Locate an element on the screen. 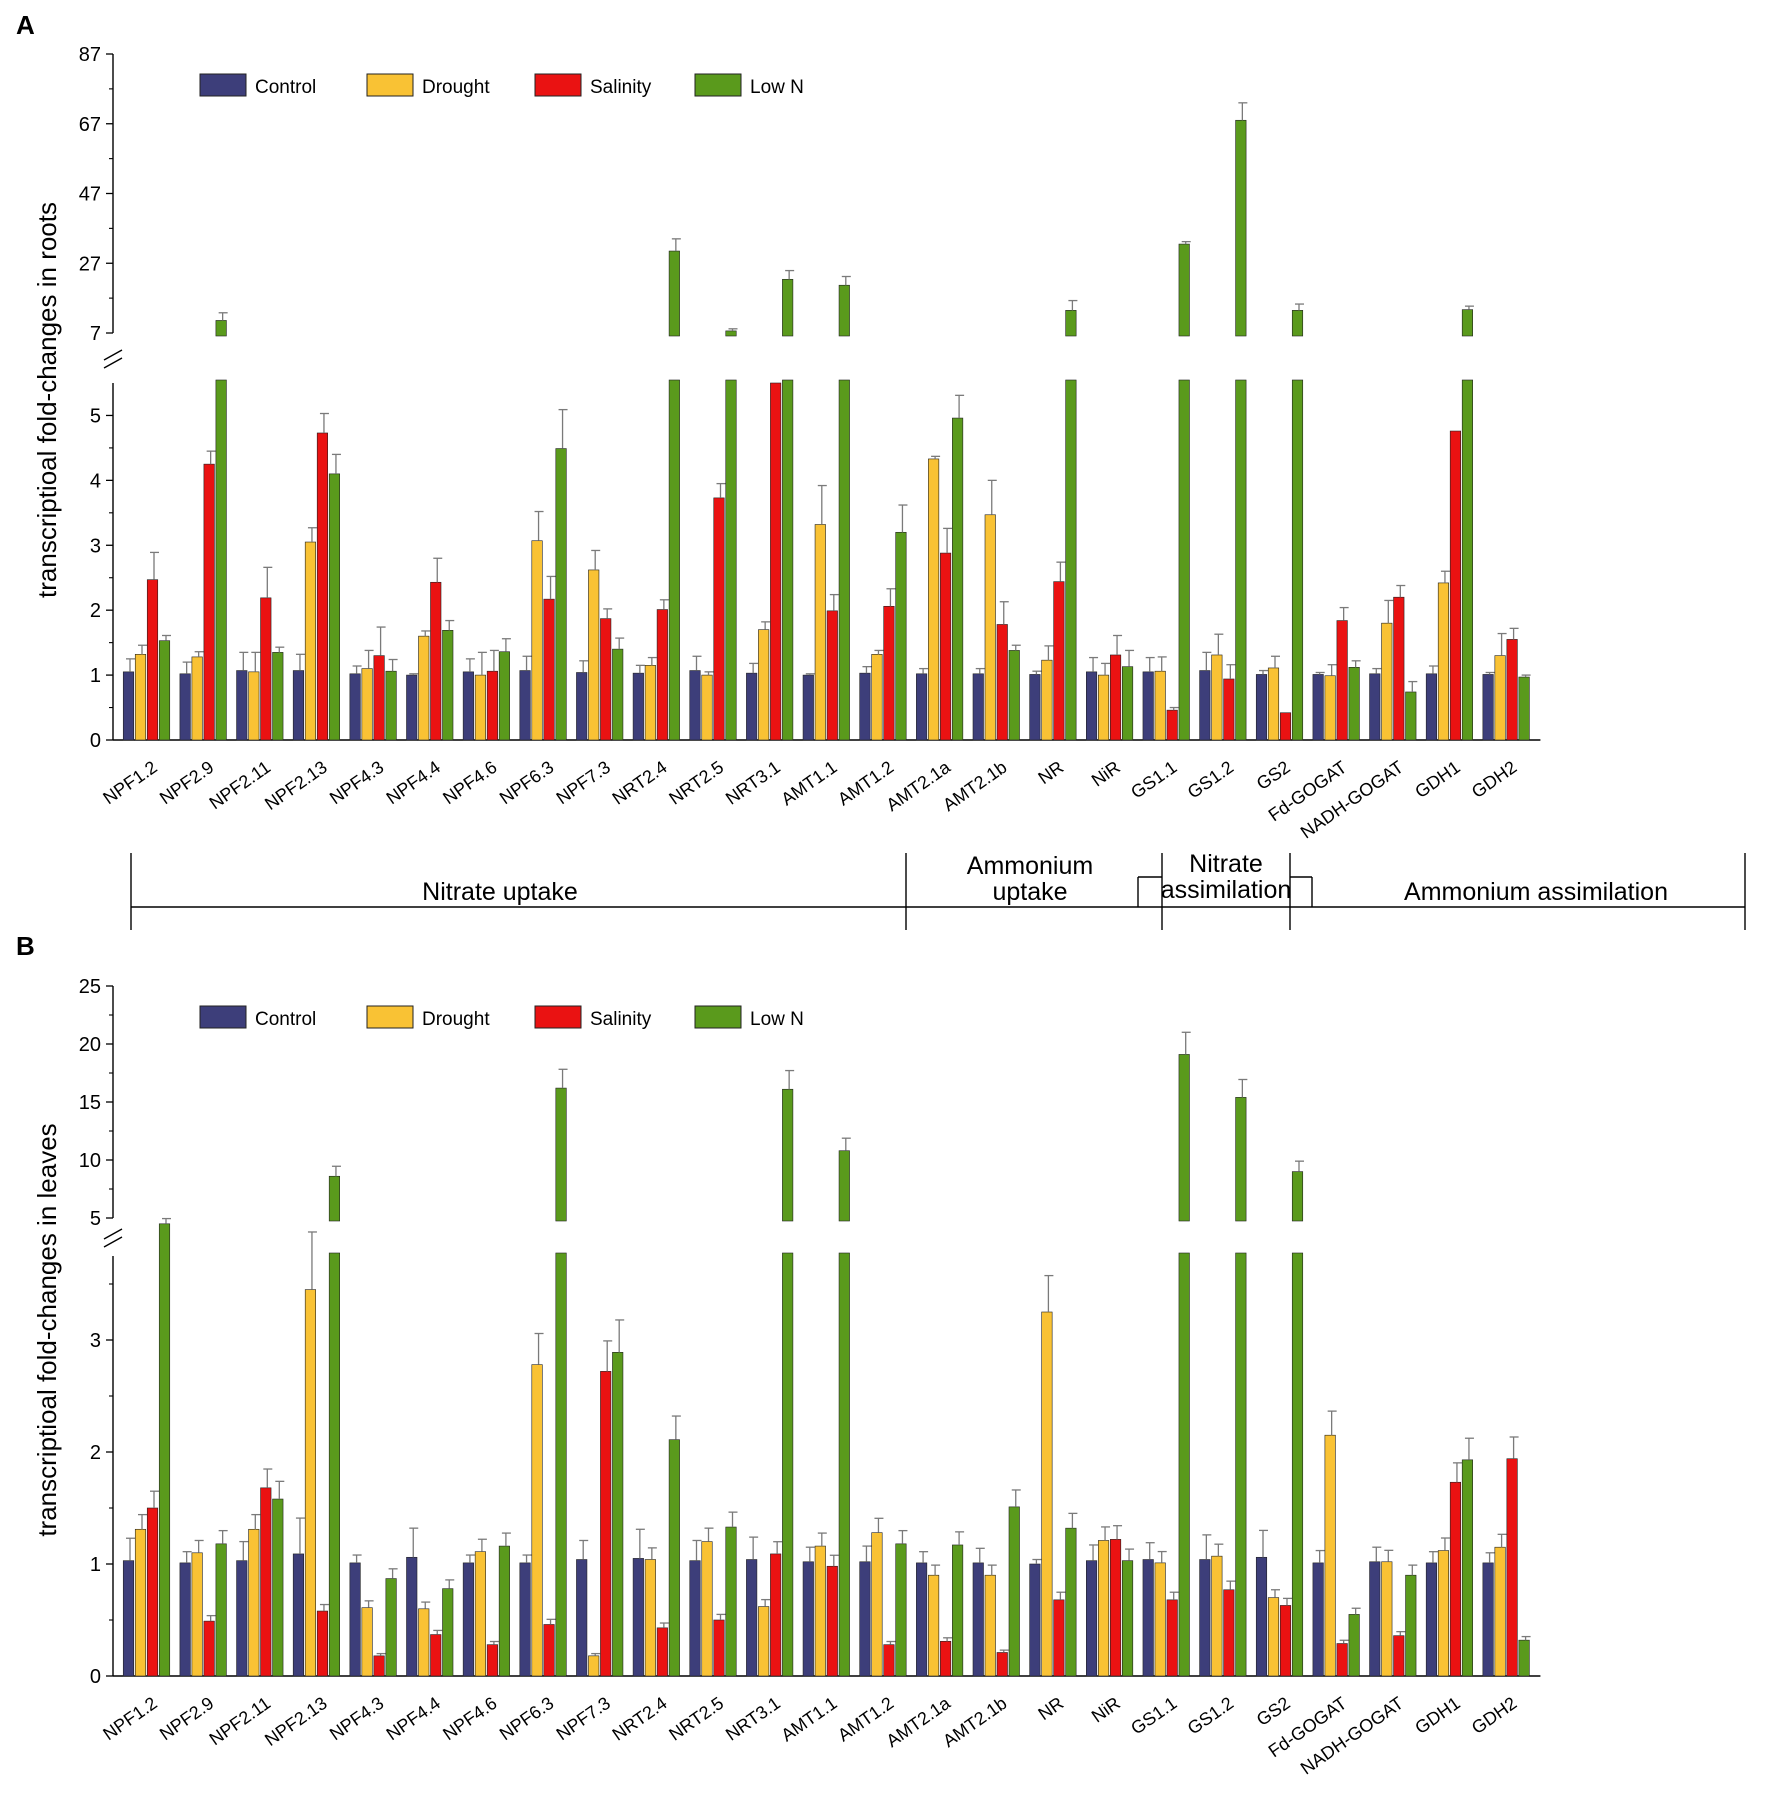 The image size is (1775, 1804). y-tick-label: 7 is located at coordinates (95, 334).